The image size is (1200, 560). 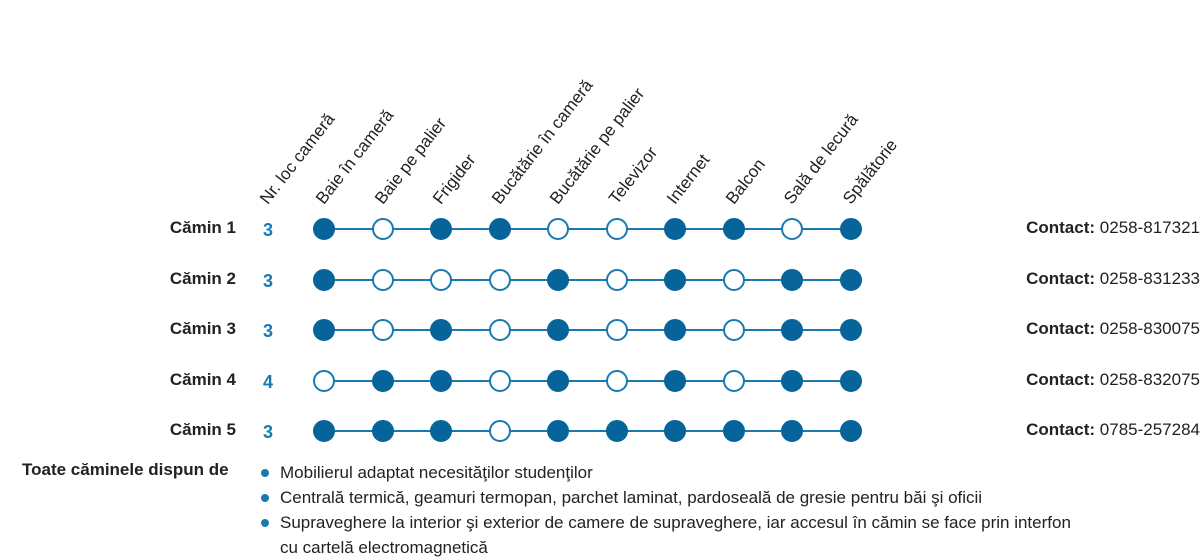 What do you see at coordinates (202, 227) in the screenshot?
I see `row-label: Cămin 1` at bounding box center [202, 227].